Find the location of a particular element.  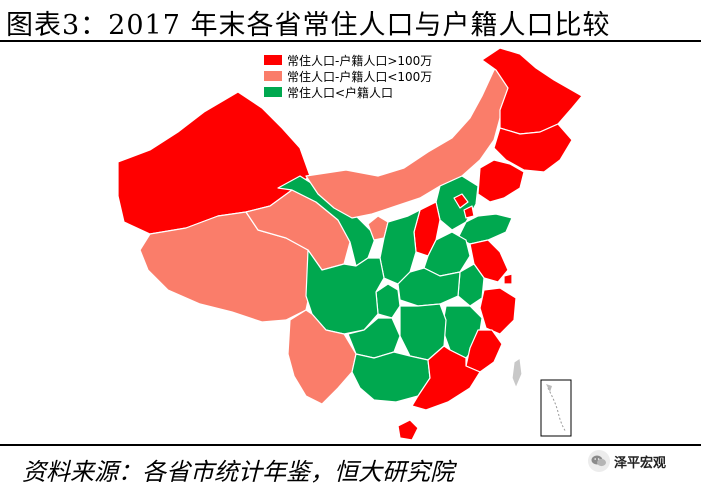

region-taiwan is located at coordinates (517, 373).